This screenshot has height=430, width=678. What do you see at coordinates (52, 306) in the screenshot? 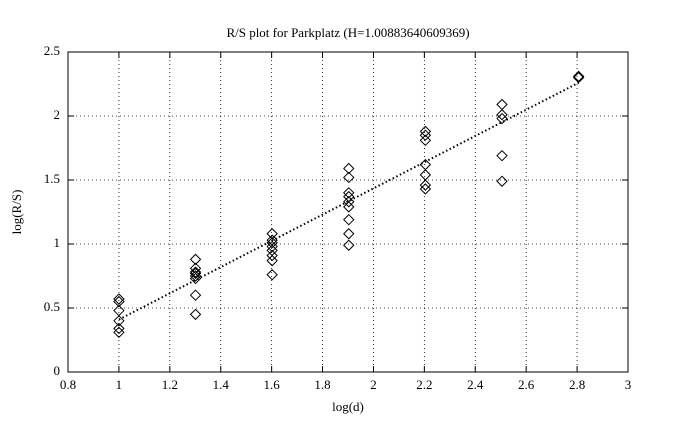
I see `y-tick-label: 0.5` at bounding box center [52, 306].